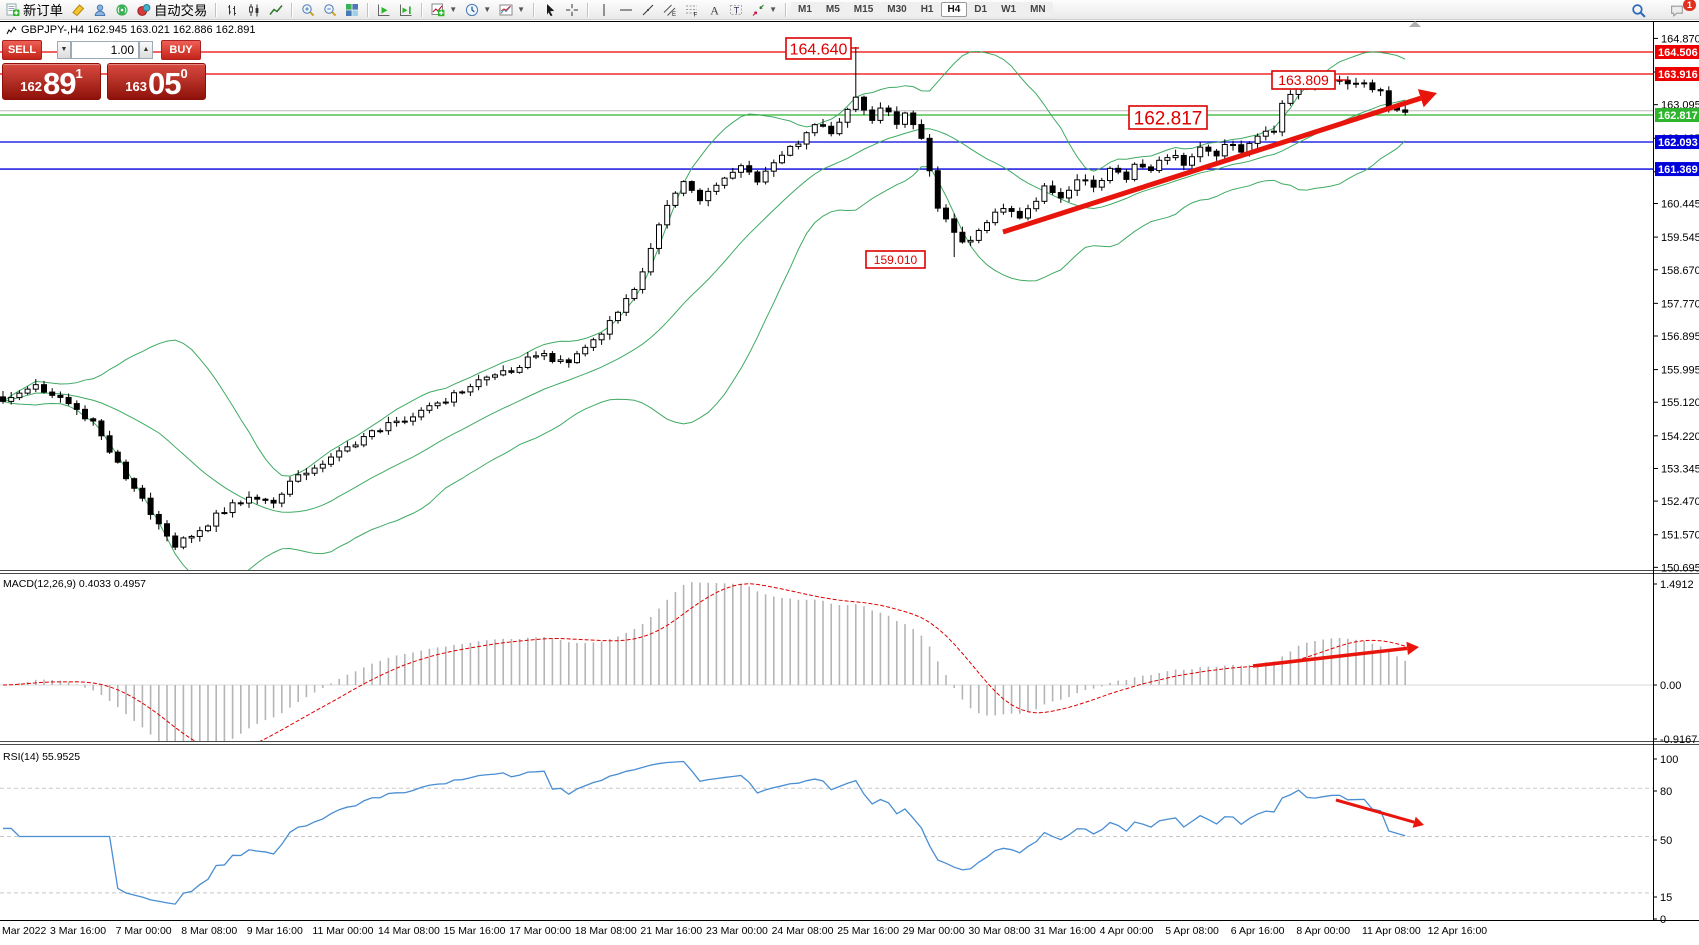 The height and width of the screenshot is (945, 1699). I want to click on notification-badge: 1, so click(1689, 5).